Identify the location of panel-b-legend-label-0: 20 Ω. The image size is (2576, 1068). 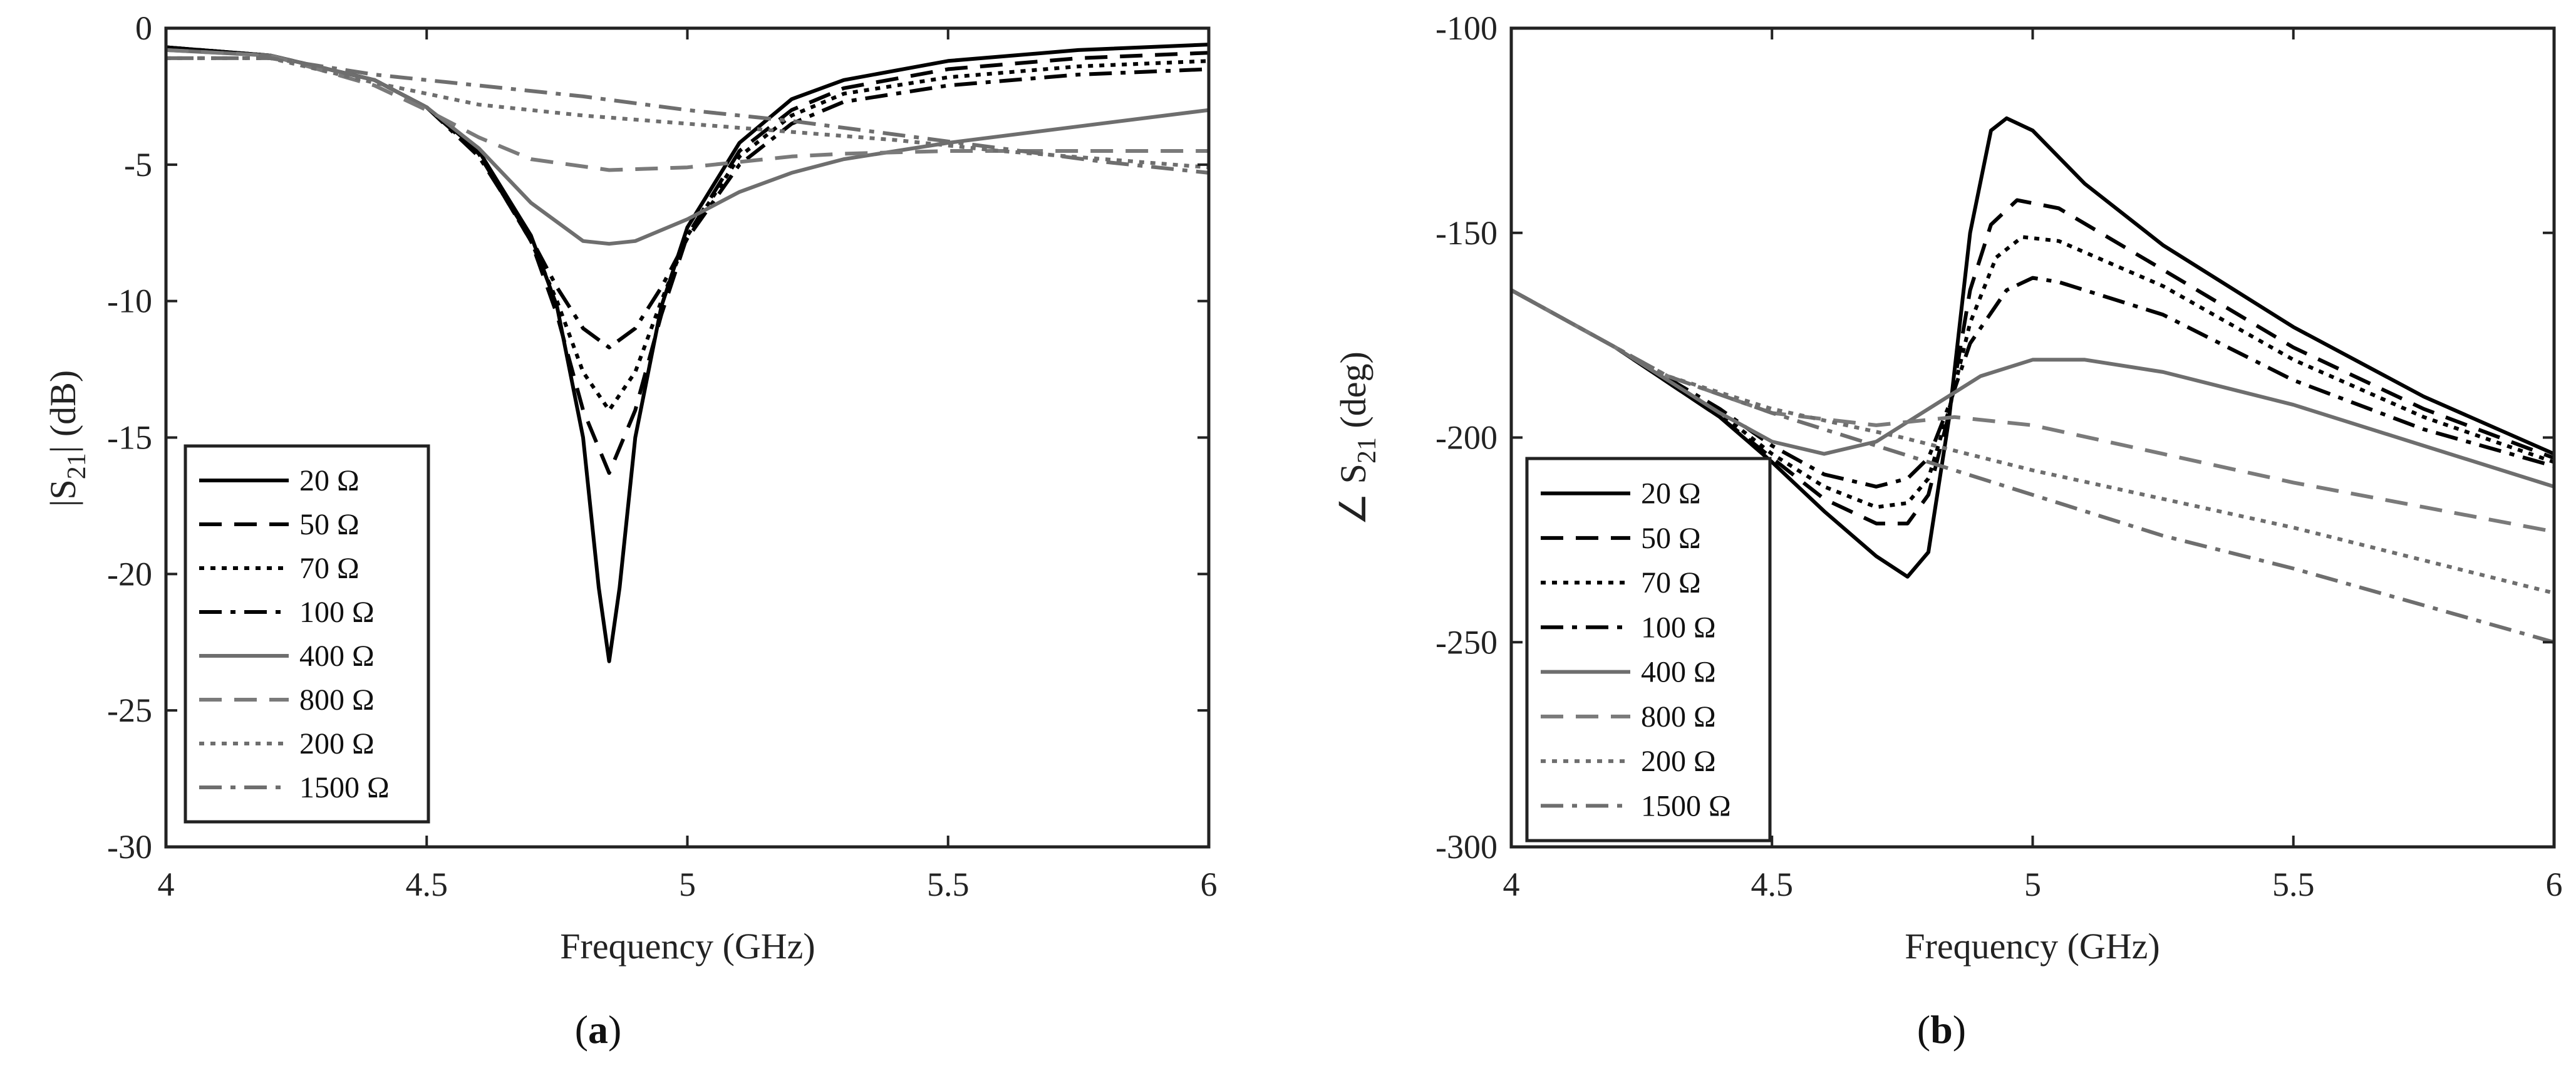
(1671, 494).